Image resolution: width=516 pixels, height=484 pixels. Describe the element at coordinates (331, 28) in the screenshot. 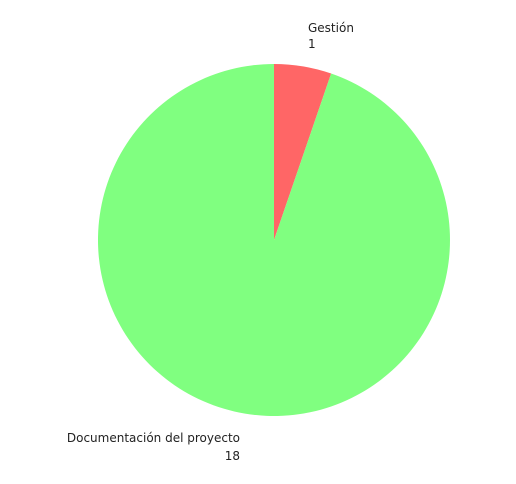

I see `slice-label-name: Gestión` at that location.